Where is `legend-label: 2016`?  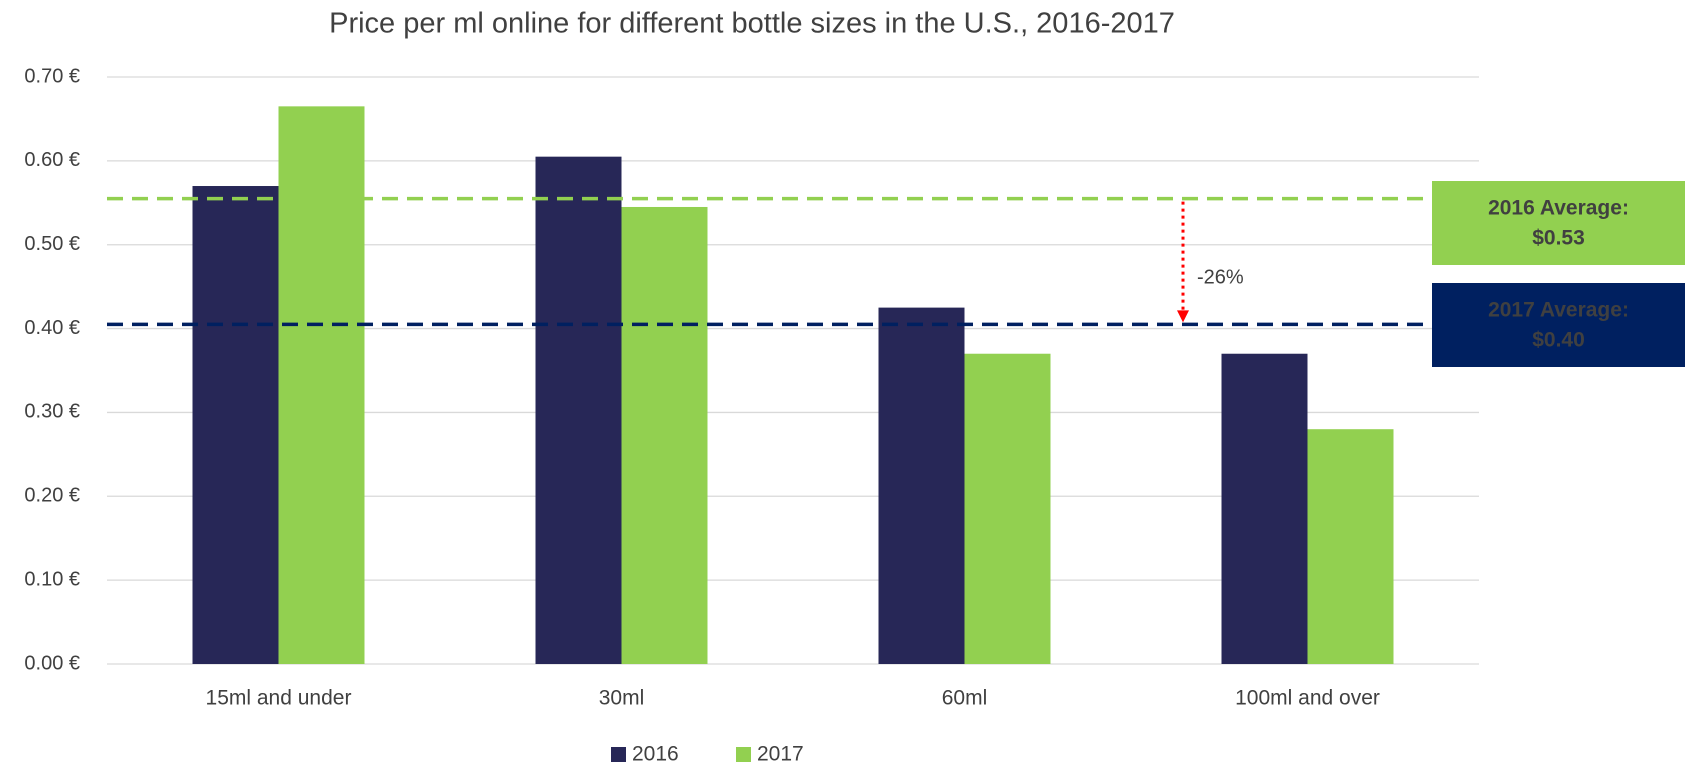
legend-label: 2016 is located at coordinates (655, 754).